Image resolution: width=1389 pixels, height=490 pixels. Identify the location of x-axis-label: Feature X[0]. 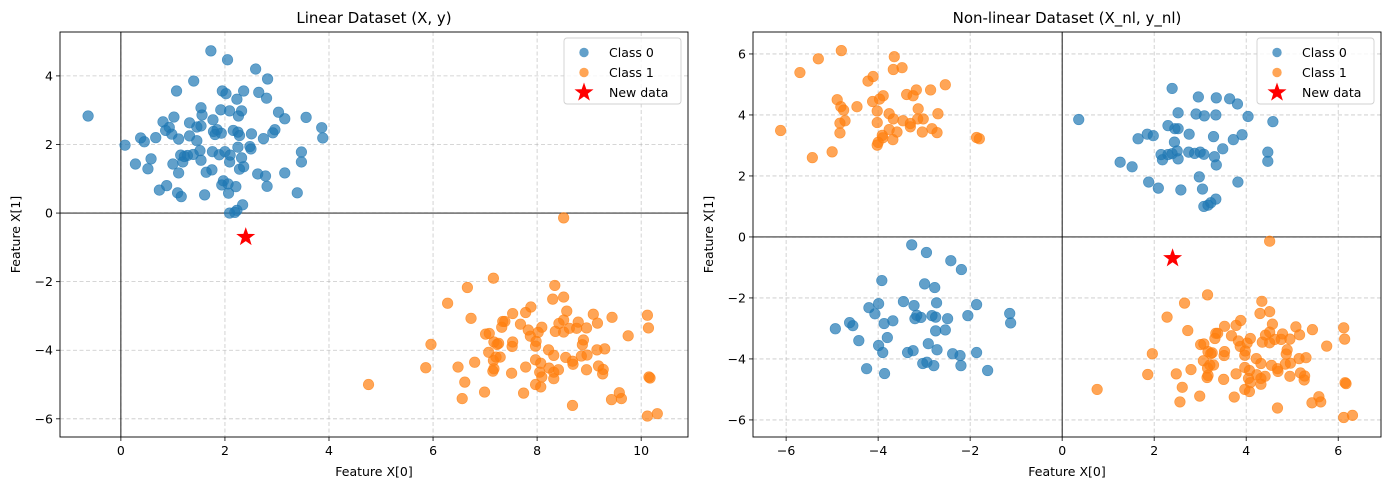
(373, 471).